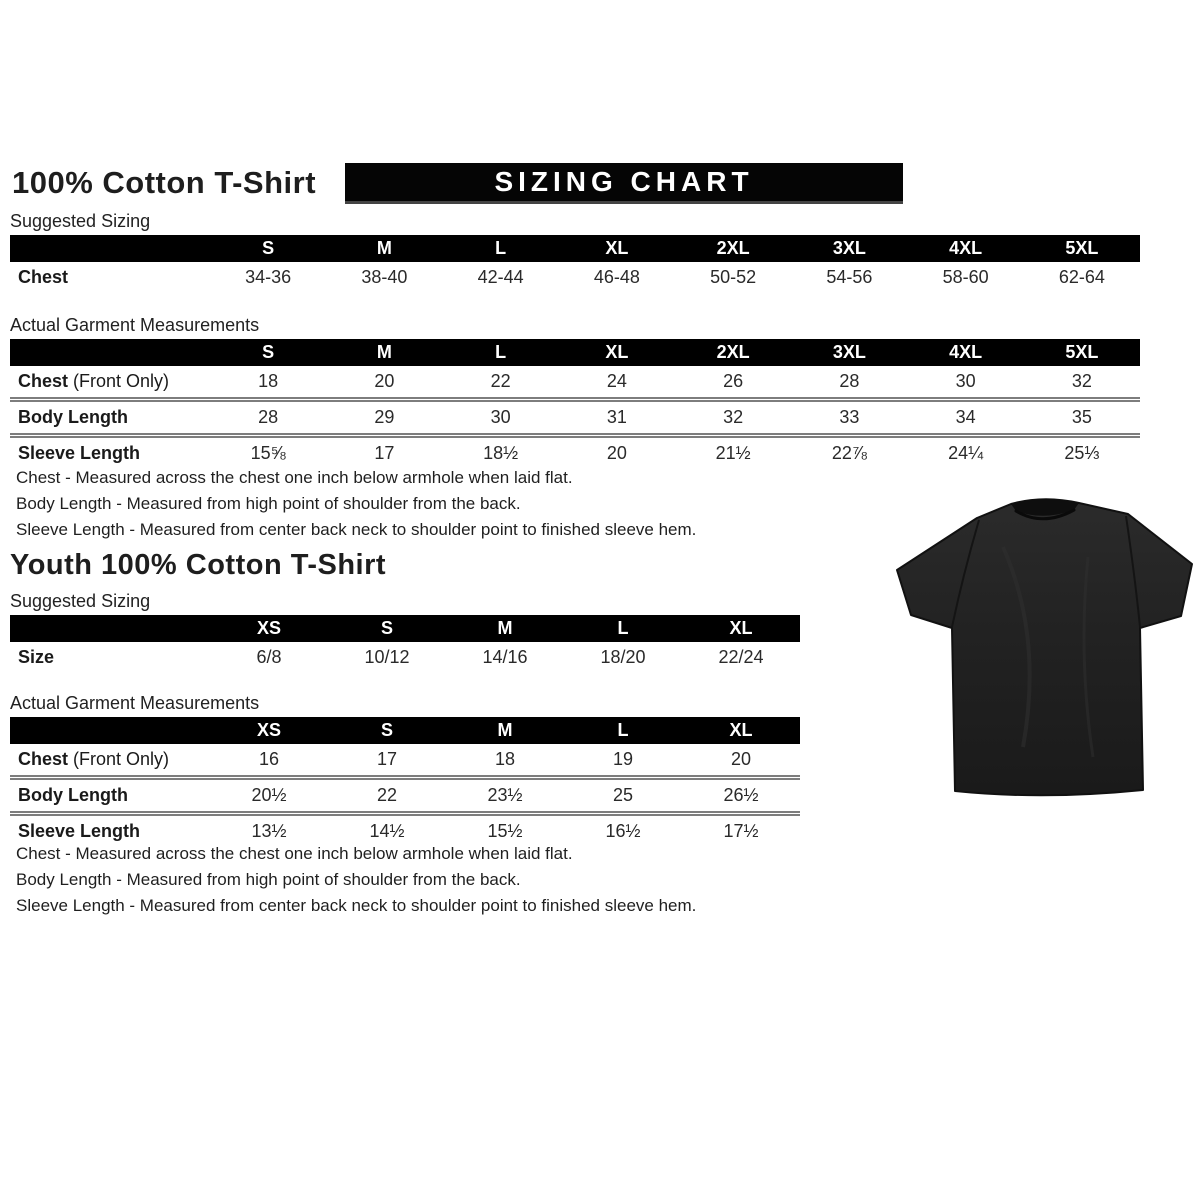 Image resolution: width=1200 pixels, height=1200 pixels. I want to click on measurement-value: 46-48, so click(616, 277).